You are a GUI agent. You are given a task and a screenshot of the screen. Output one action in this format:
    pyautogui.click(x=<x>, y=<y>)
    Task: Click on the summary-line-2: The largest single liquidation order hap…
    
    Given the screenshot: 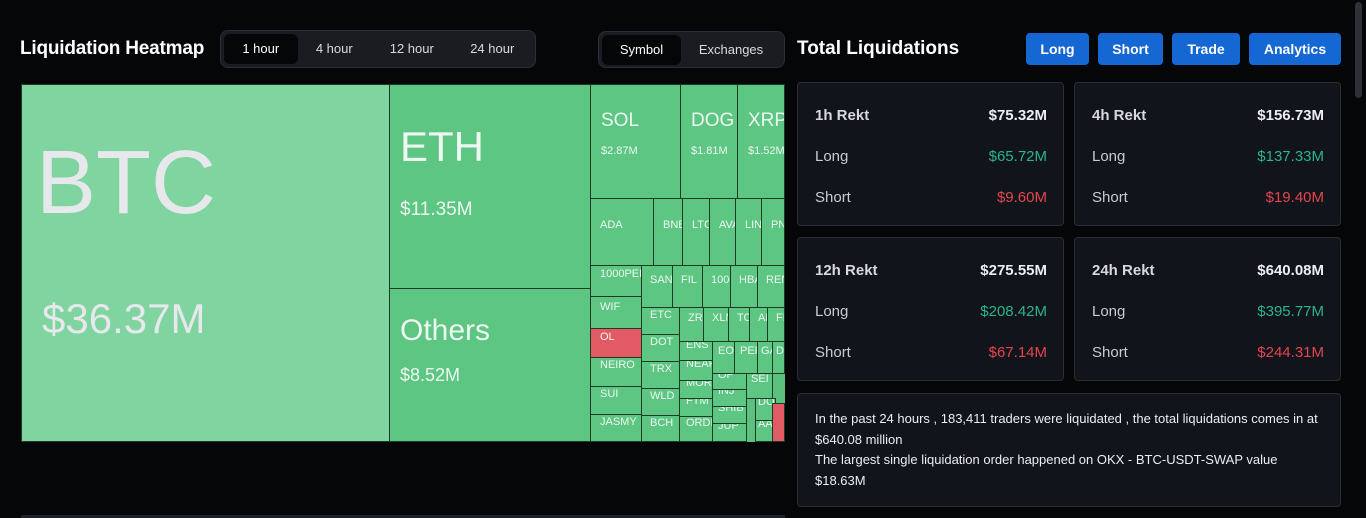 What is the action you would take?
    pyautogui.click(x=1046, y=470)
    